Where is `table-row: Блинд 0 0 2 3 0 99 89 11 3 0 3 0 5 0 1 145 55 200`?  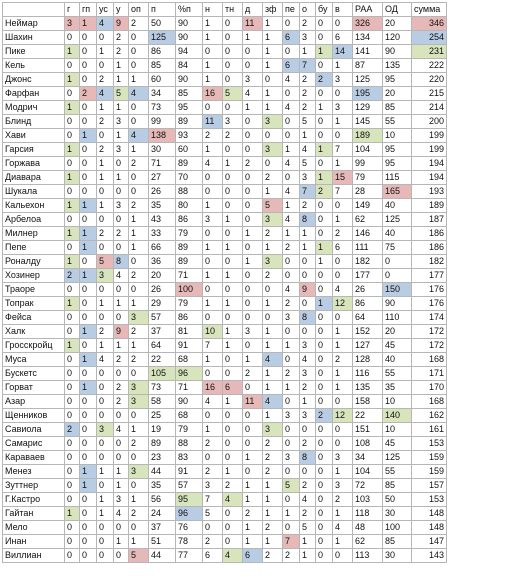 table-row: Блинд 0 0 2 3 0 99 89 11 3 0 3 0 5 0 1 145 55 200 is located at coordinates (224, 121).